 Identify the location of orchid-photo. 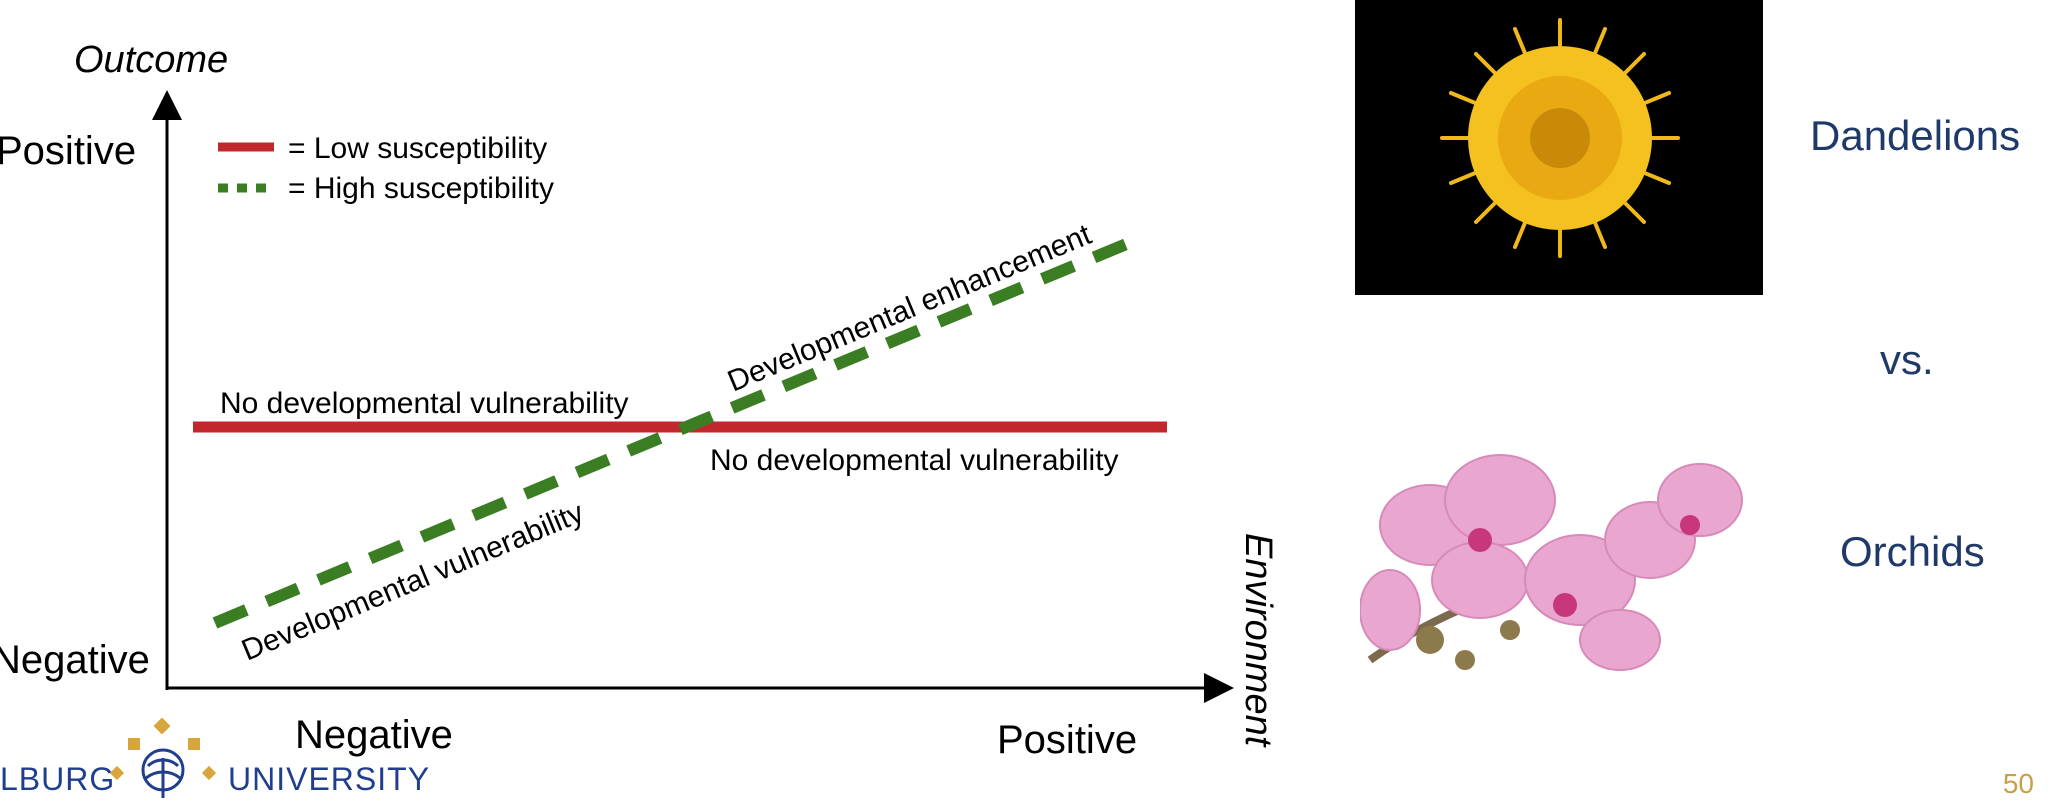
(1560, 560).